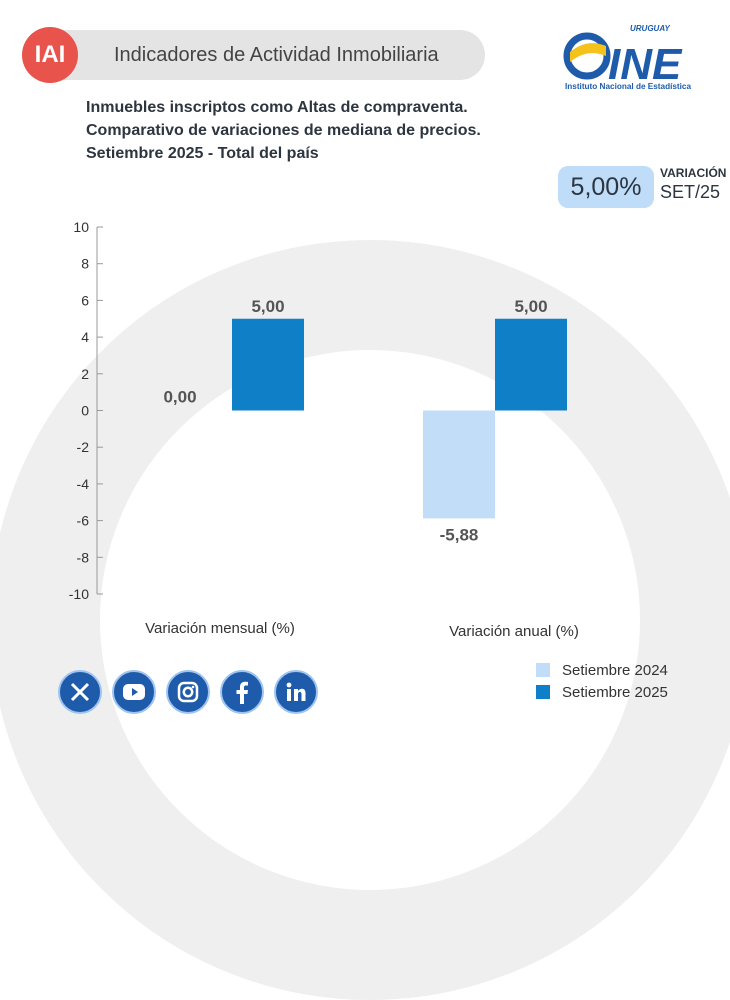  Describe the element at coordinates (276, 55) in the screenshot. I see `header-title: Indicadores de Actividad Inmobiliaria` at that location.